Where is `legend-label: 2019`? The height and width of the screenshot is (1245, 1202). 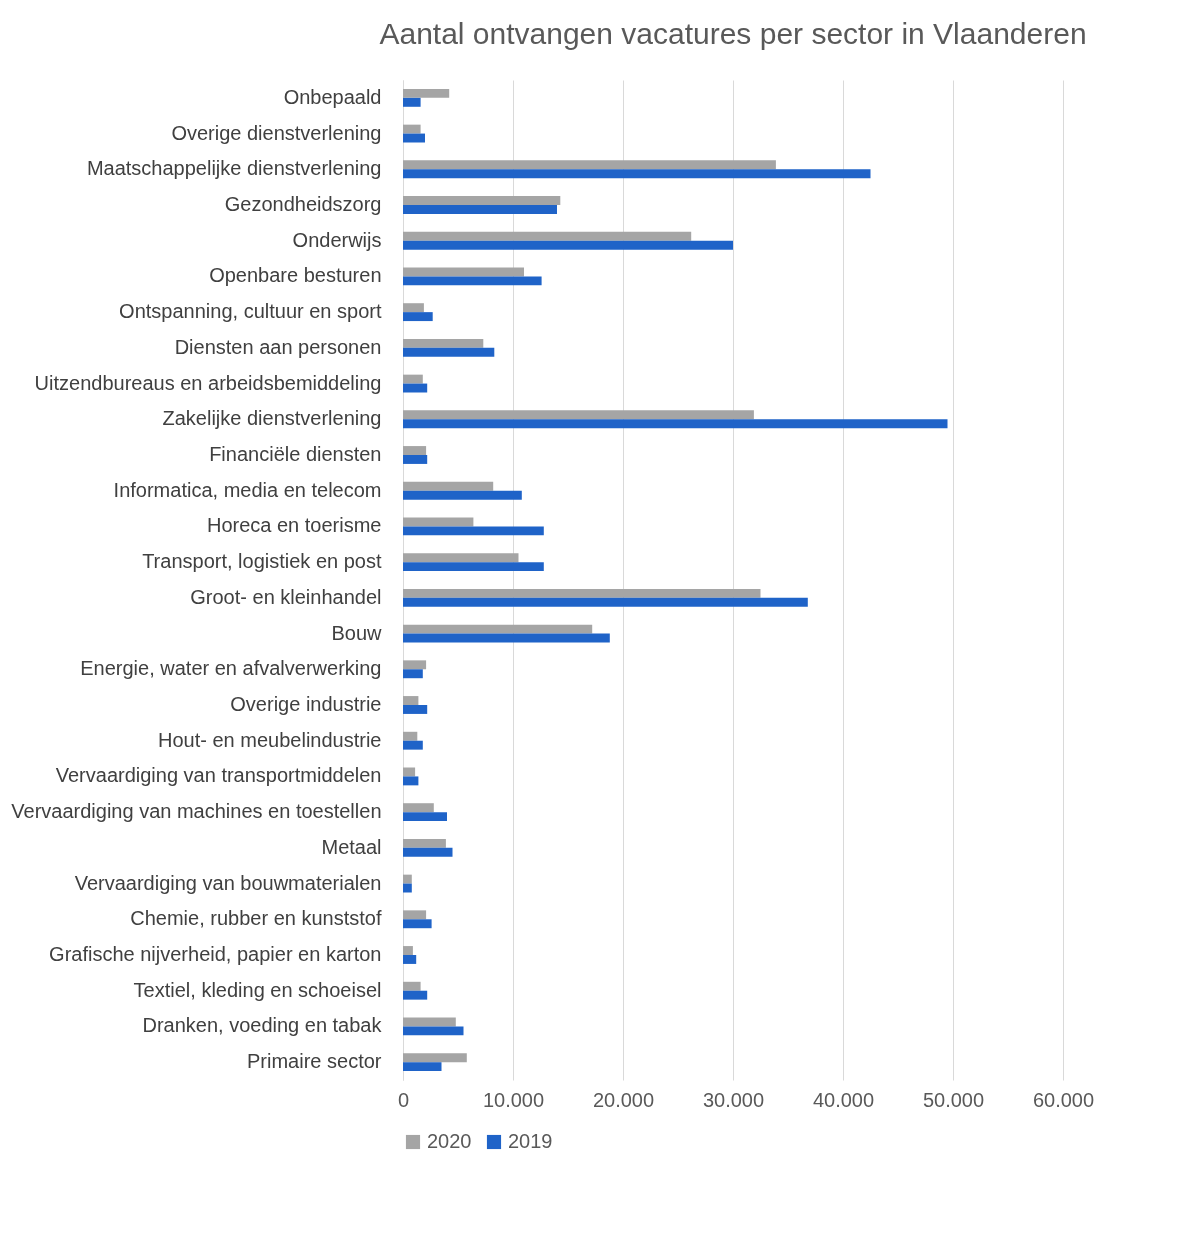 legend-label: 2019 is located at coordinates (530, 1141).